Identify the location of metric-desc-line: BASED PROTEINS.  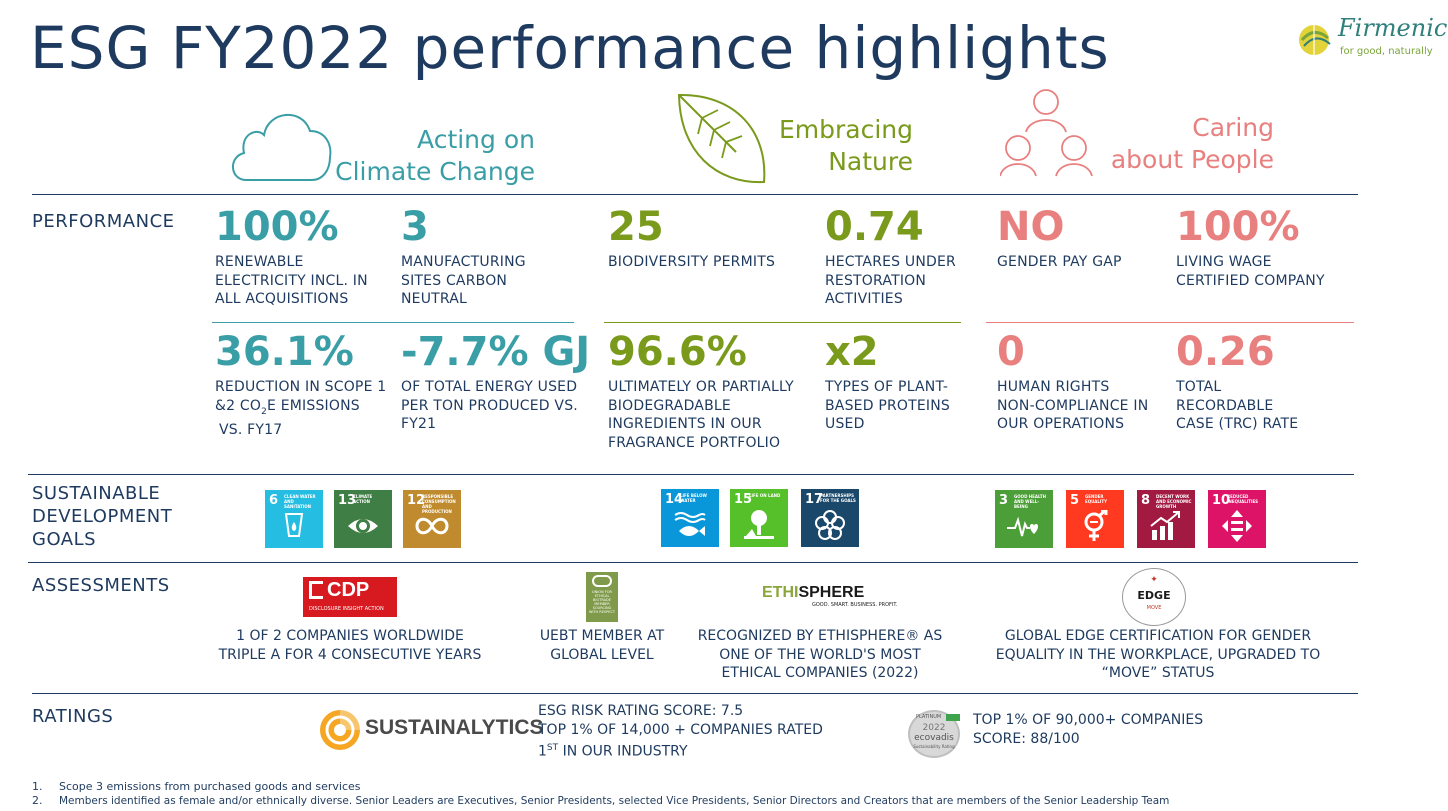
(888, 405).